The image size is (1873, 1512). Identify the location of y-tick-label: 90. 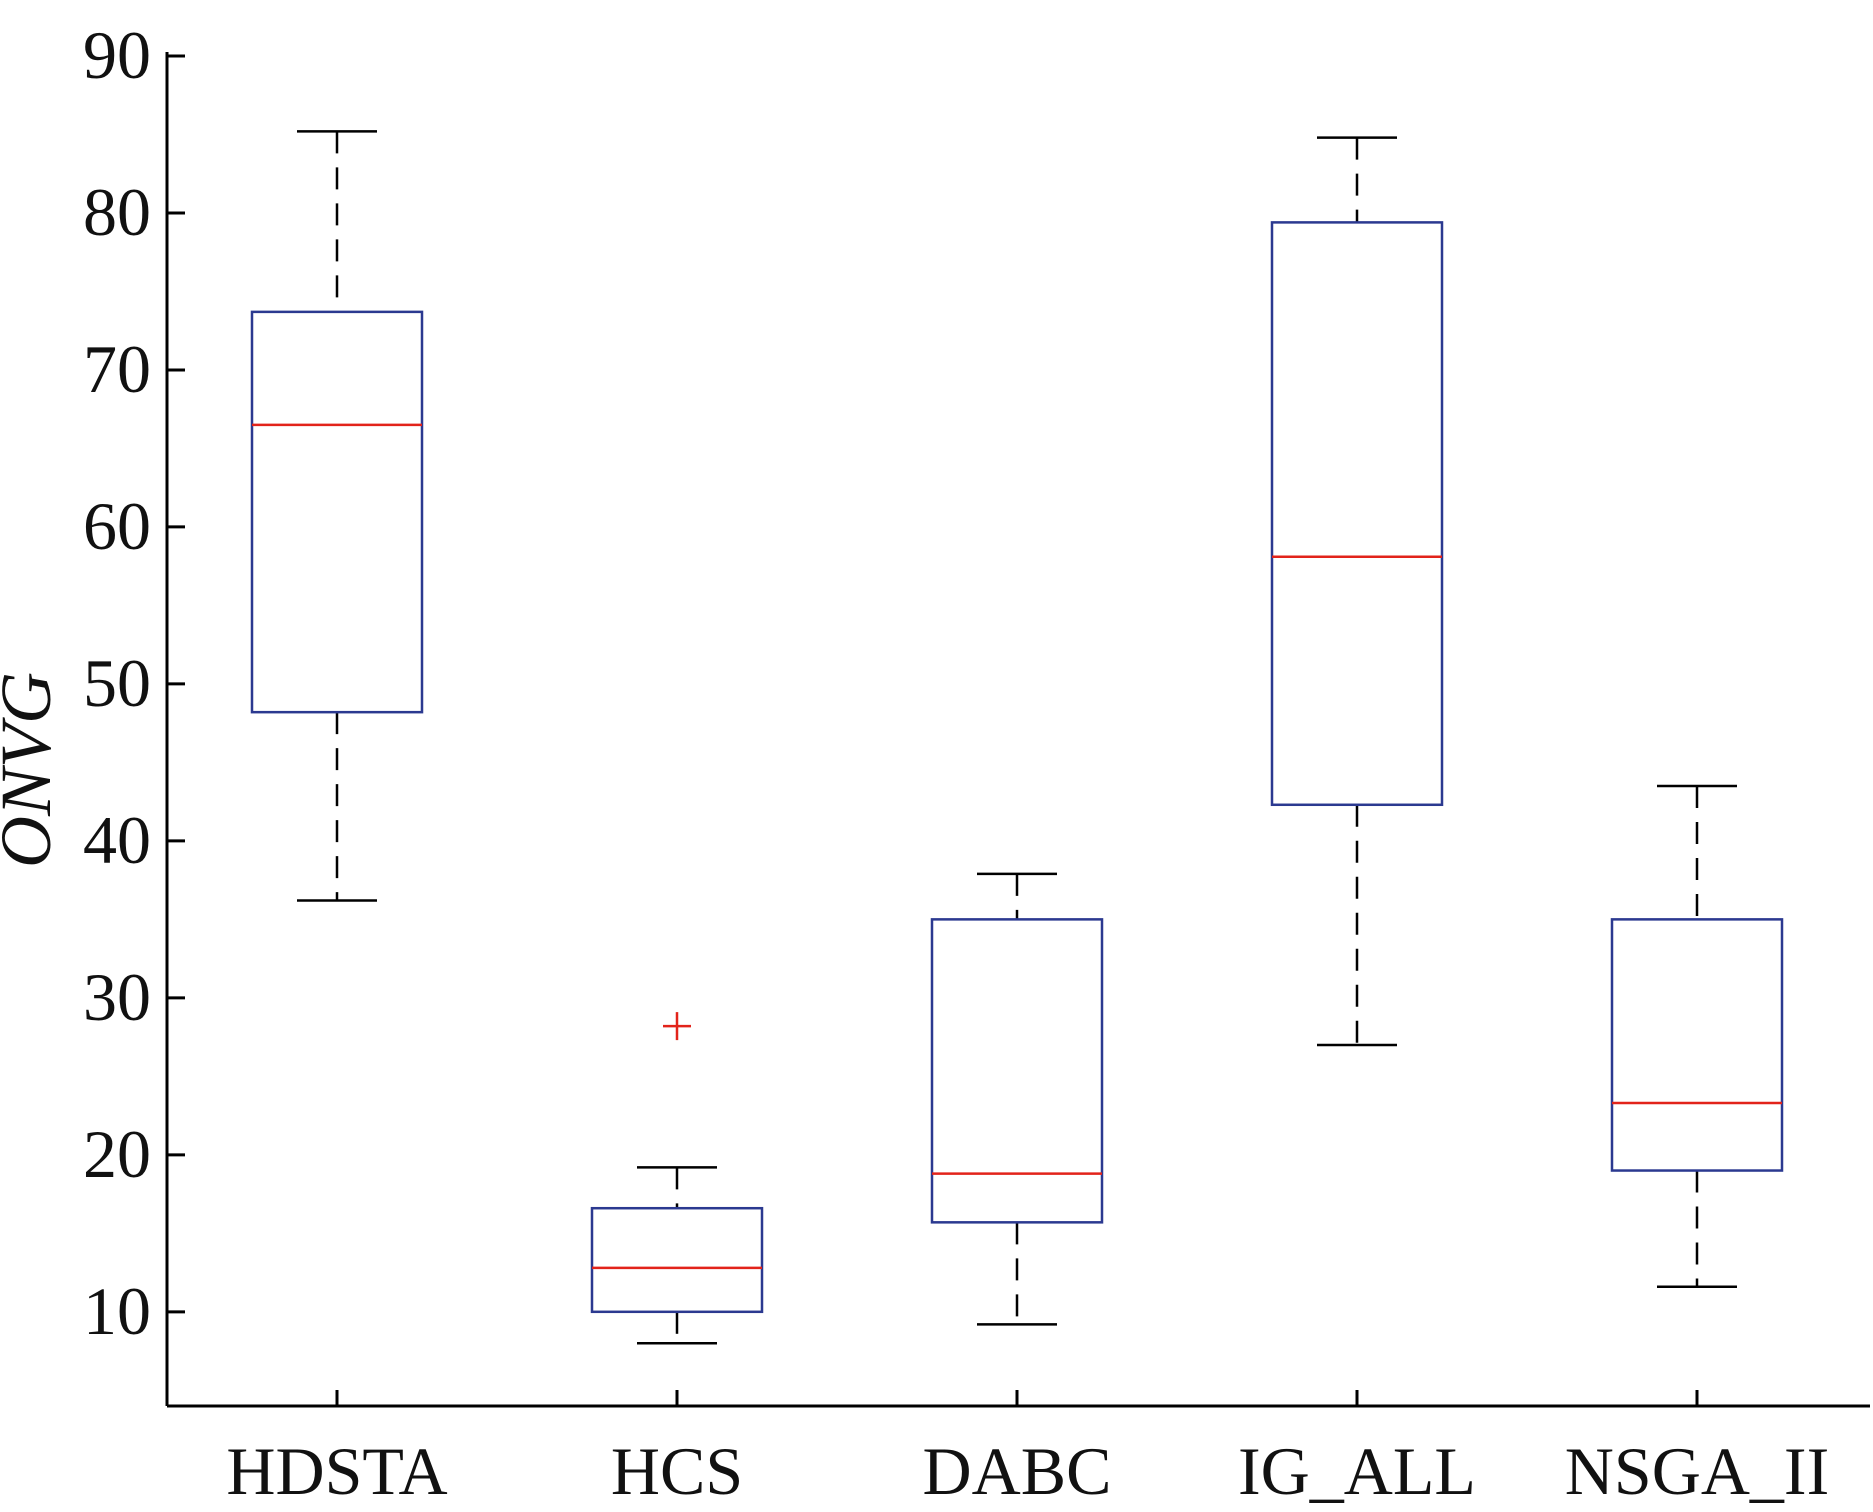
(117, 55).